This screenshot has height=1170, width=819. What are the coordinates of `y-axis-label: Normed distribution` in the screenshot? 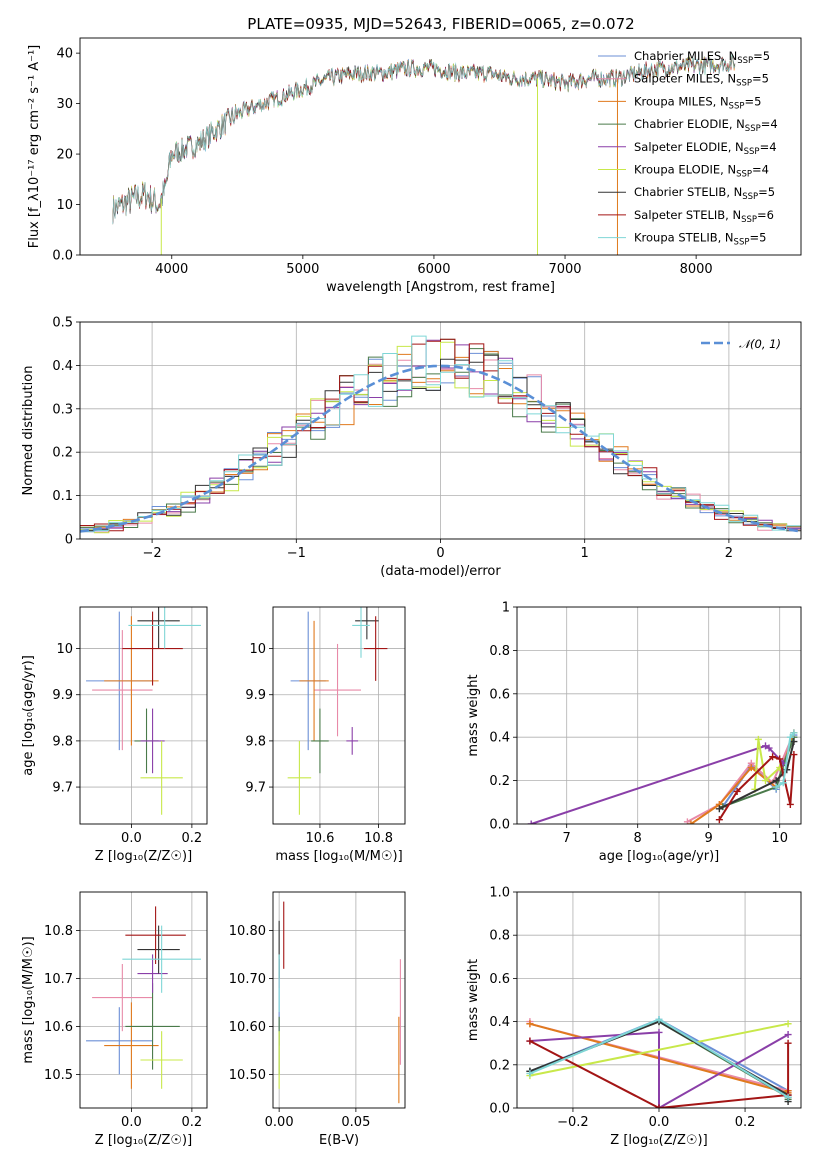 It's located at (28, 431).